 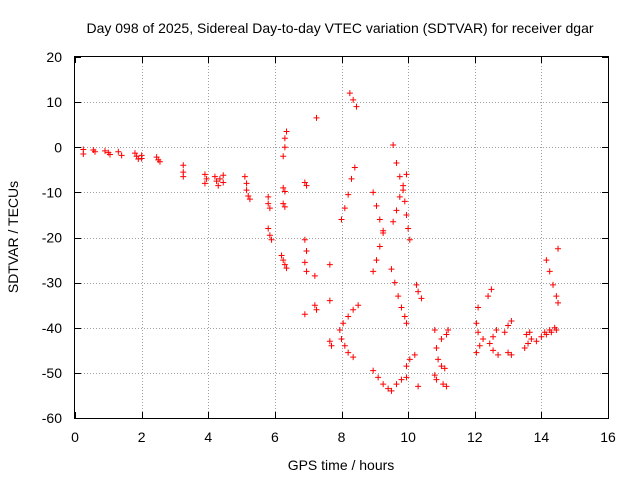 What do you see at coordinates (52, 237) in the screenshot?
I see `y-tick-labels: -60 -50 -40 -30 -20 -10 0 10 20` at bounding box center [52, 237].